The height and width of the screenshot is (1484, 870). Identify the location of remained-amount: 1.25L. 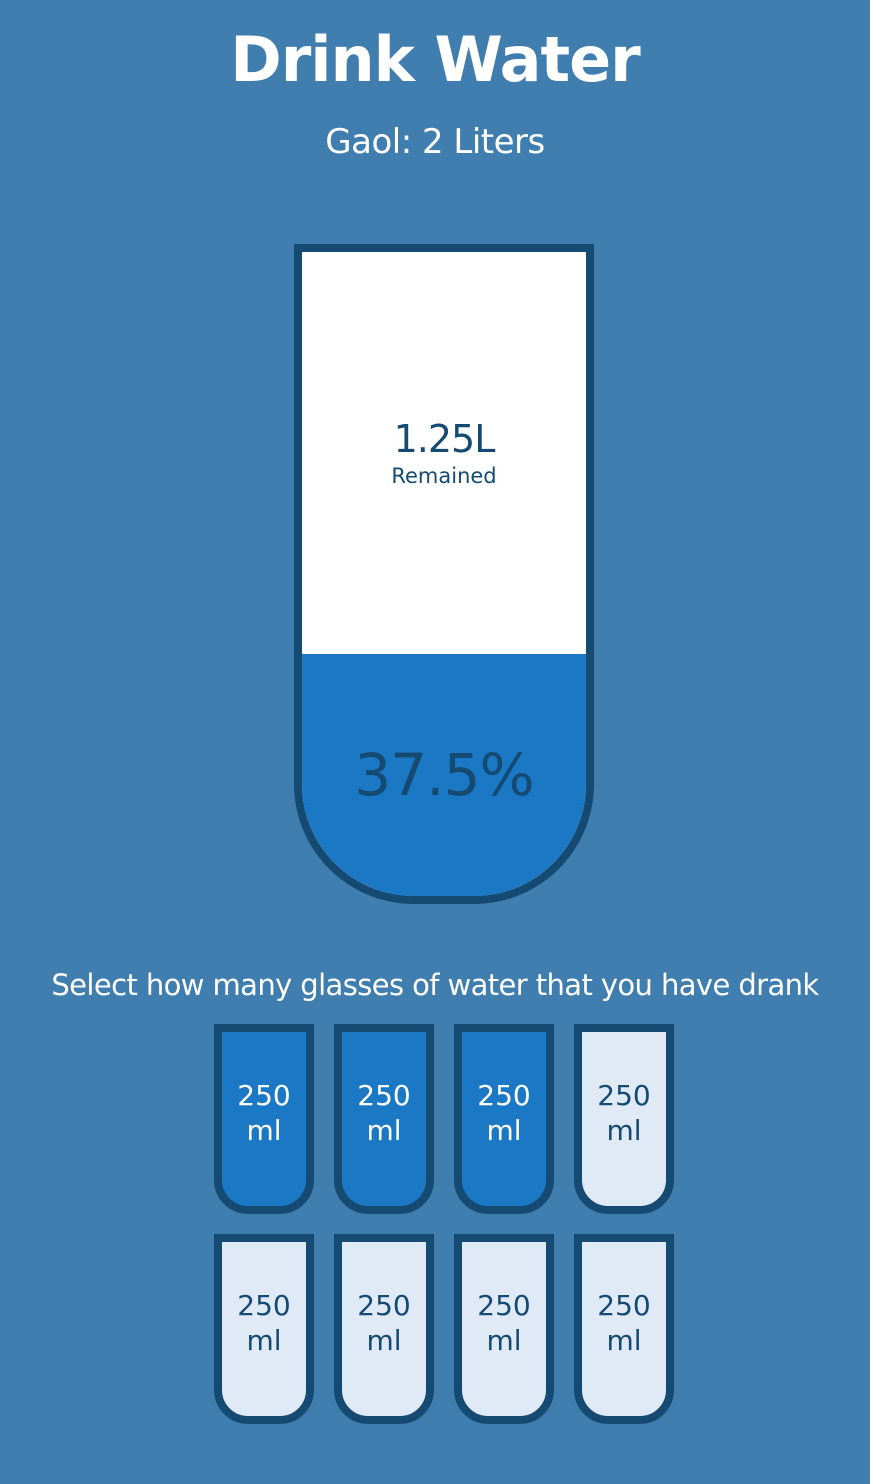
(444, 439).